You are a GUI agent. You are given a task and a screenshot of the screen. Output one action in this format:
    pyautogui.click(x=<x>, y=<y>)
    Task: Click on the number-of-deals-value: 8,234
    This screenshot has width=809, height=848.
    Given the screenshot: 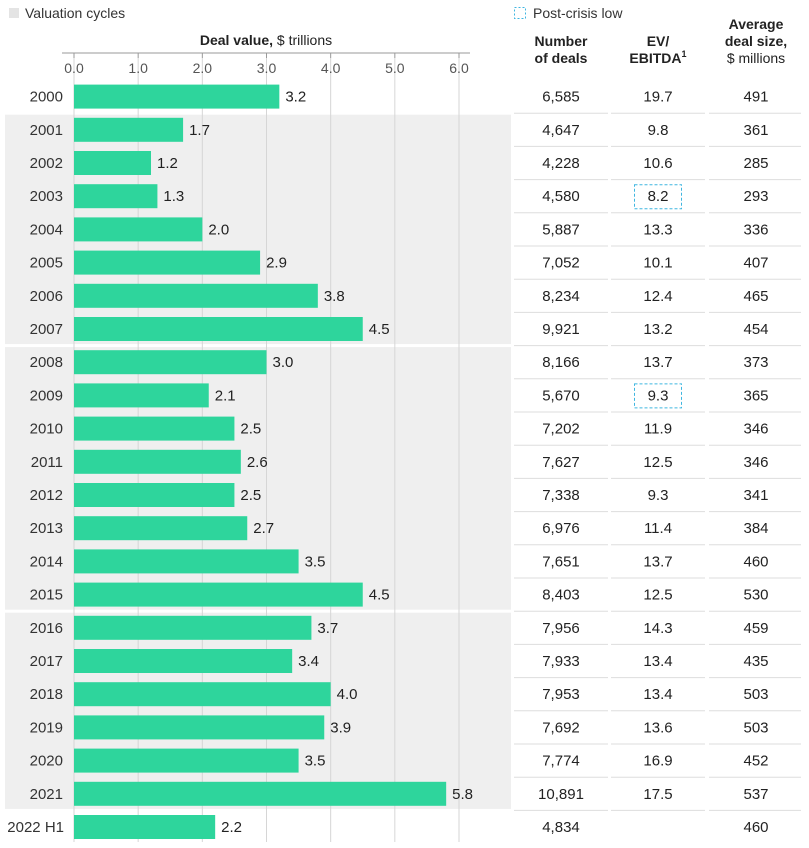 What is the action you would take?
    pyautogui.click(x=561, y=296)
    